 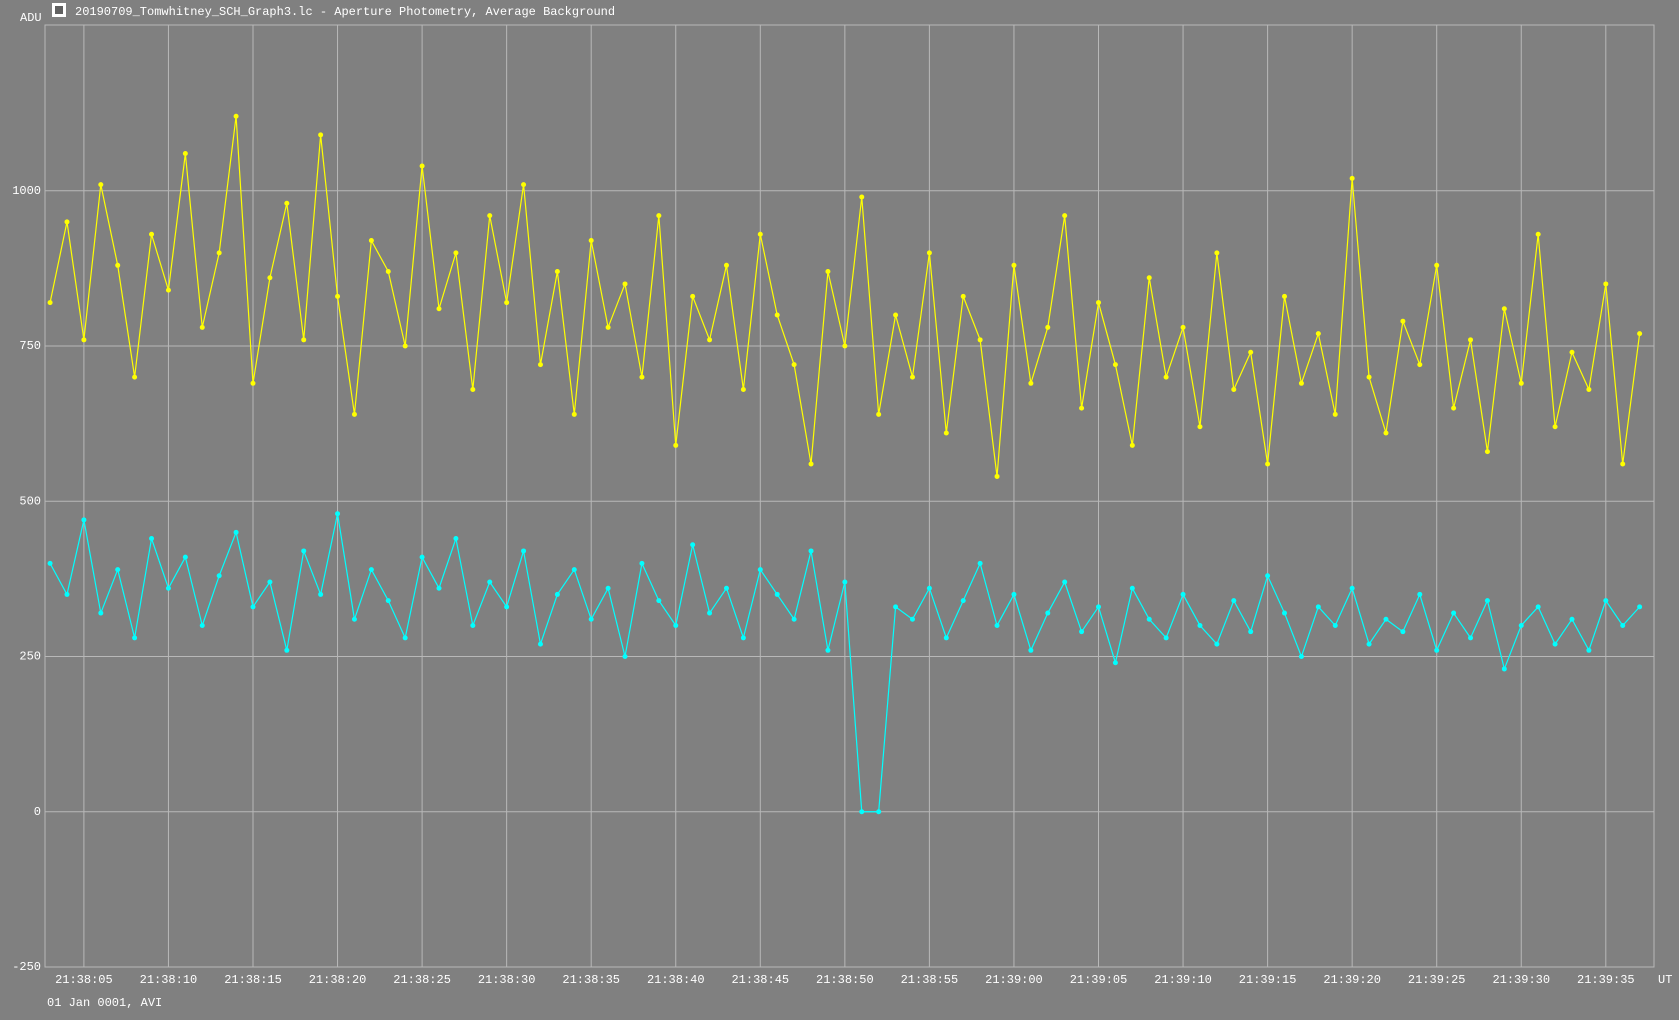 What do you see at coordinates (169, 980) in the screenshot?
I see `x-tick-label: 21:38:10` at bounding box center [169, 980].